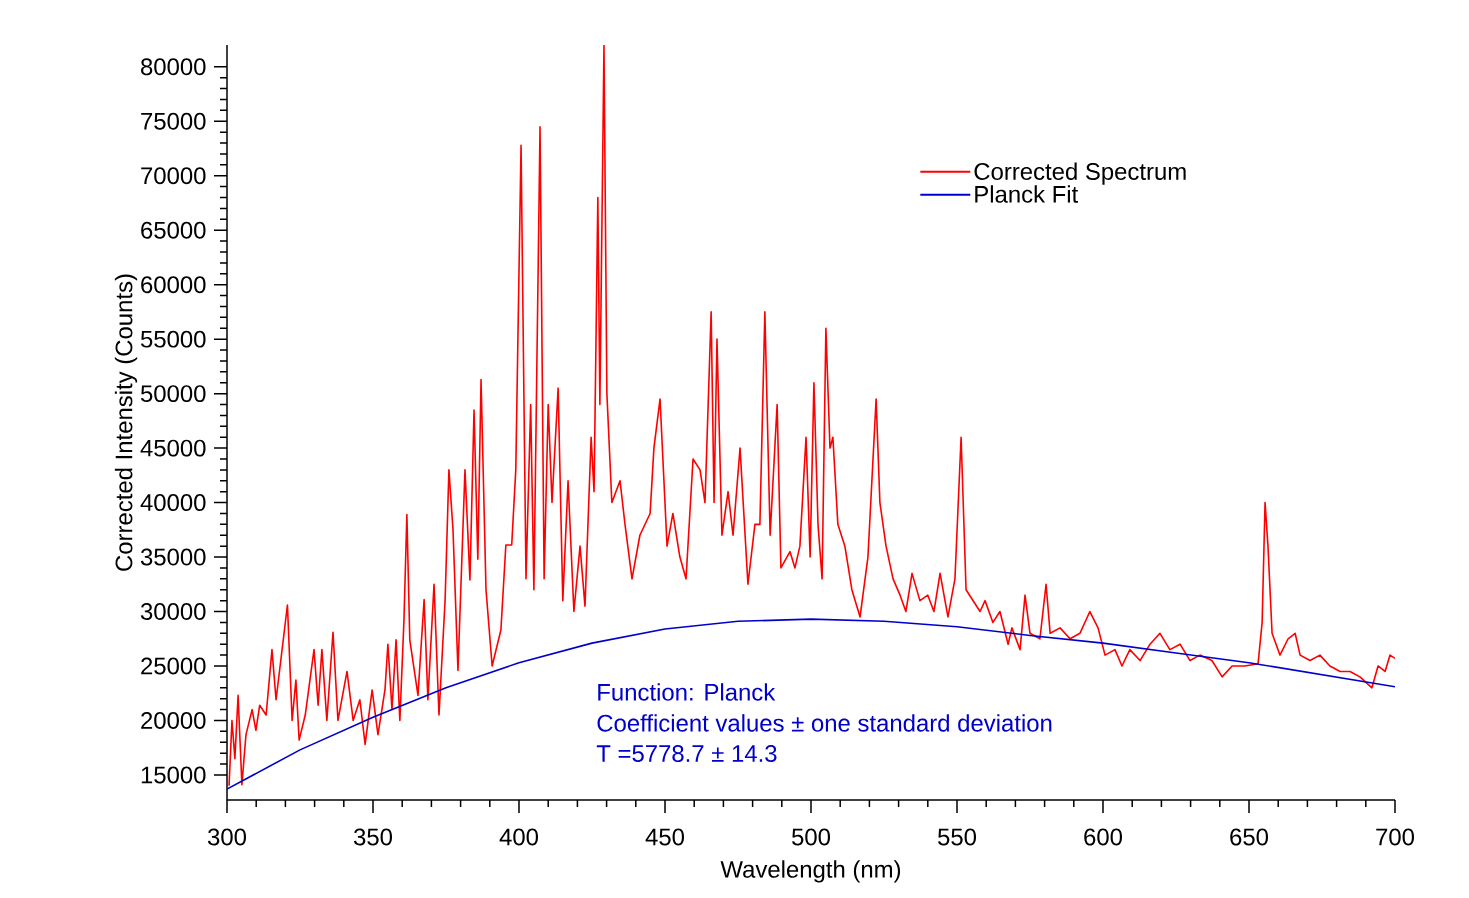 The image size is (1469, 898). Describe the element at coordinates (126, 422) in the screenshot. I see `y-axis-title: Corrected Intensity (Counts)` at that location.